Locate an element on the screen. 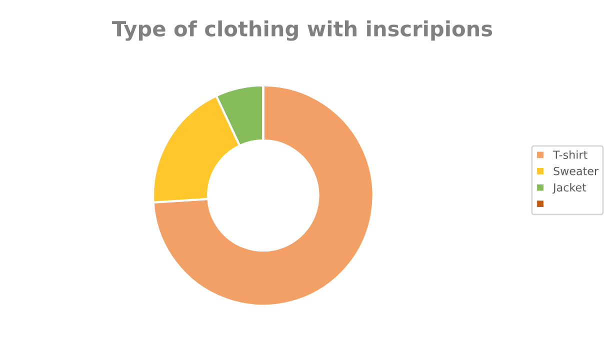  legend-label: Jacket is located at coordinates (569, 188).